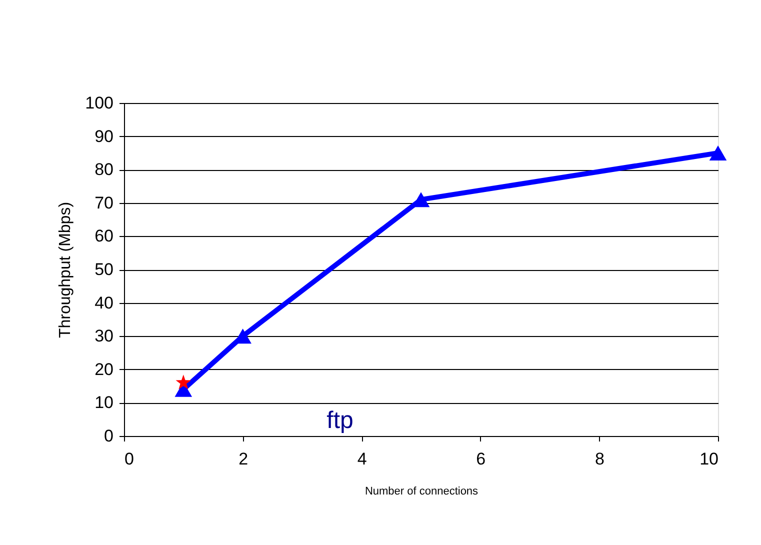 This screenshot has height=545, width=761. Describe the element at coordinates (421, 492) in the screenshot. I see `x-axis-title: Number of connections` at that location.